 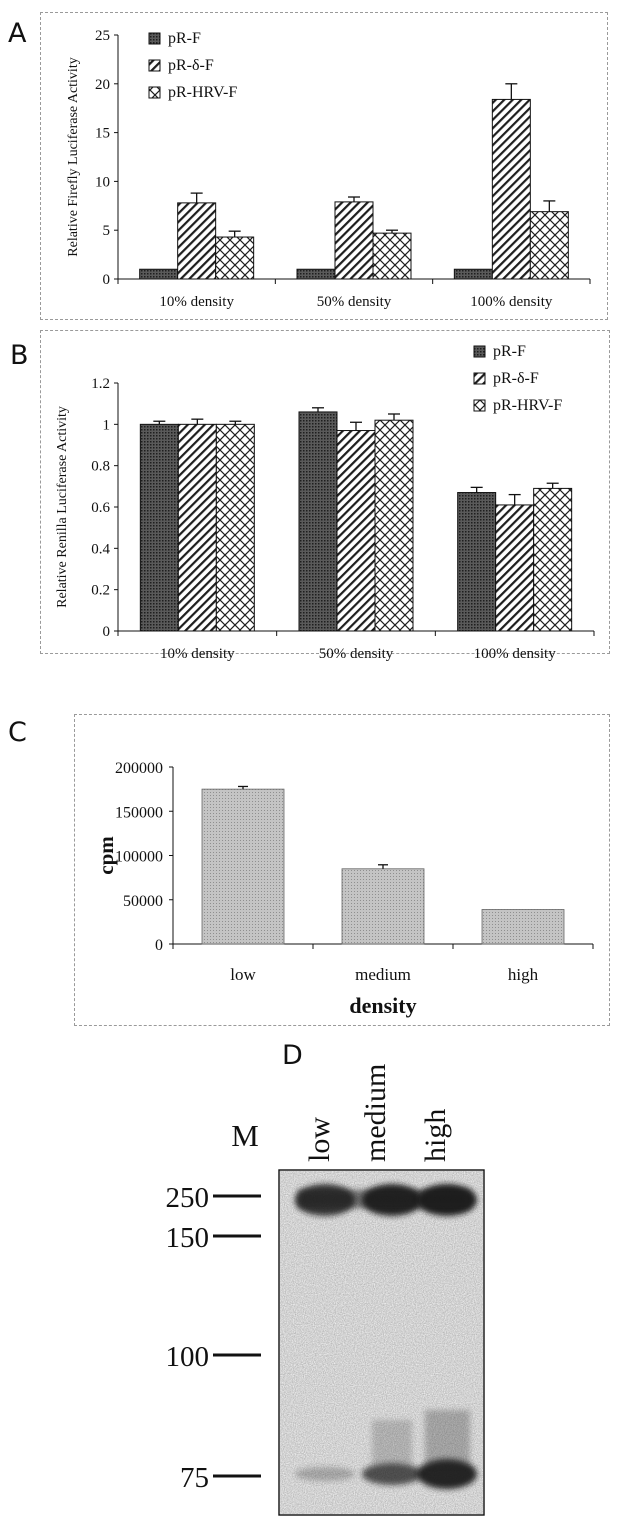 I want to click on y-tick-label: 150000, so click(x=139, y=812).